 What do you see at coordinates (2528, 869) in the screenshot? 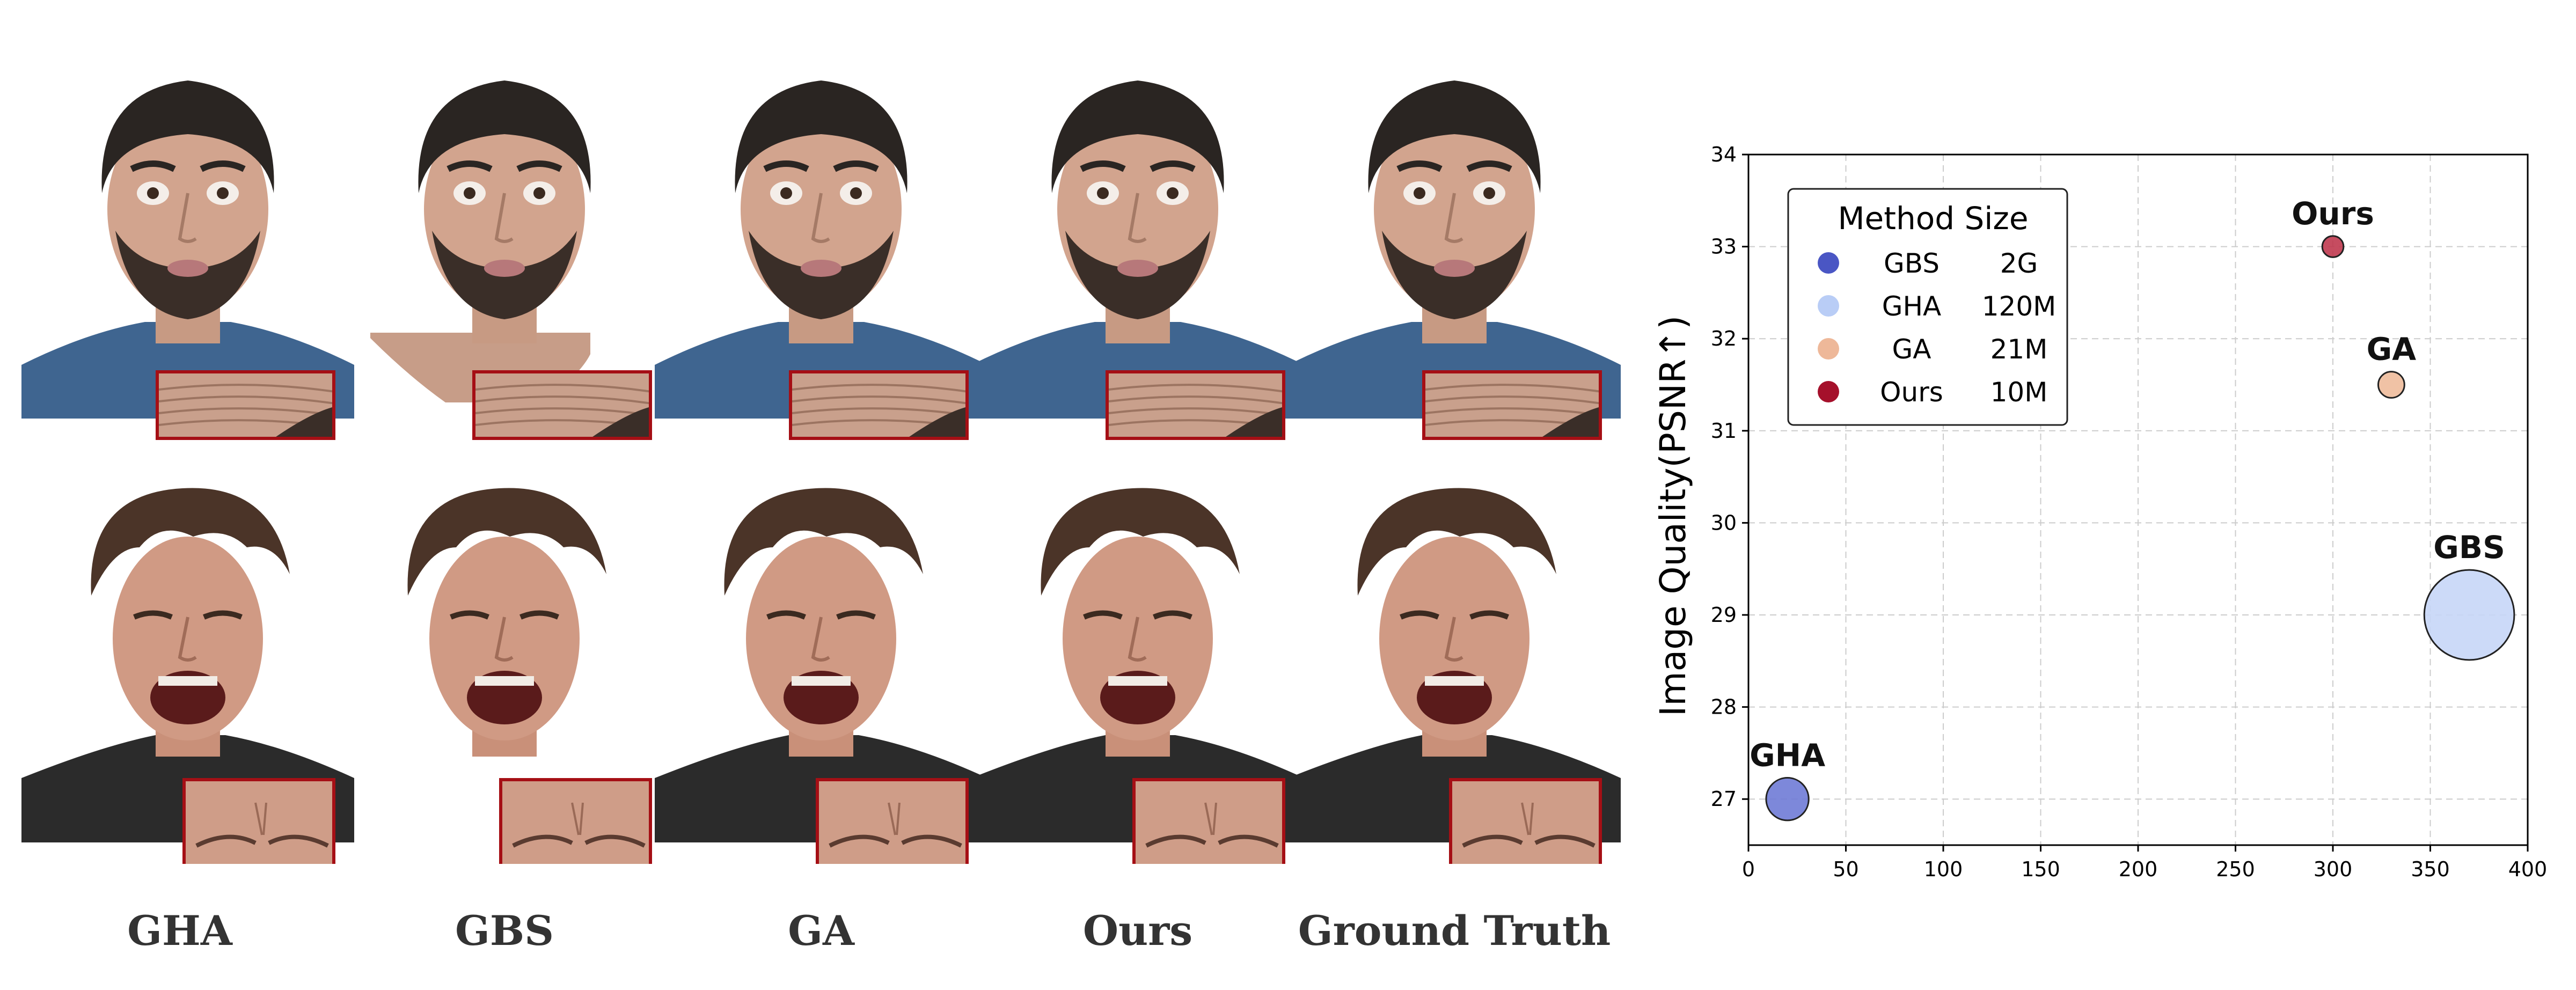
I see `x-tick-label: 400` at bounding box center [2528, 869].